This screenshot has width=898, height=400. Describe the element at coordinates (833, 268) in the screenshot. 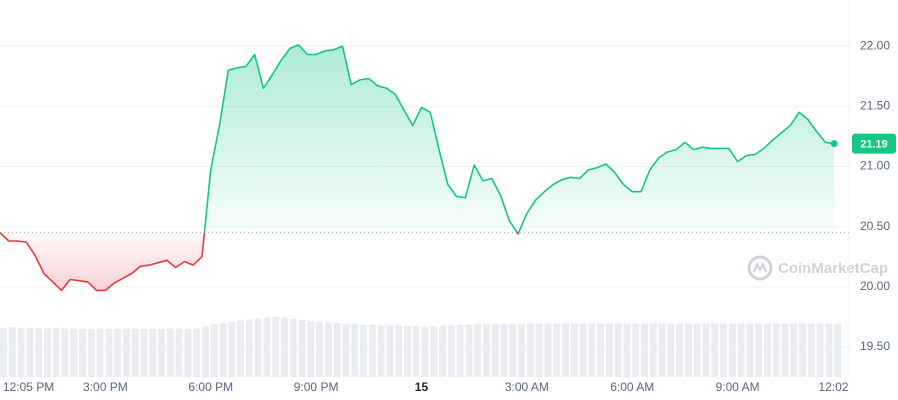

I see `watermark-text: CoinMarketCap` at that location.